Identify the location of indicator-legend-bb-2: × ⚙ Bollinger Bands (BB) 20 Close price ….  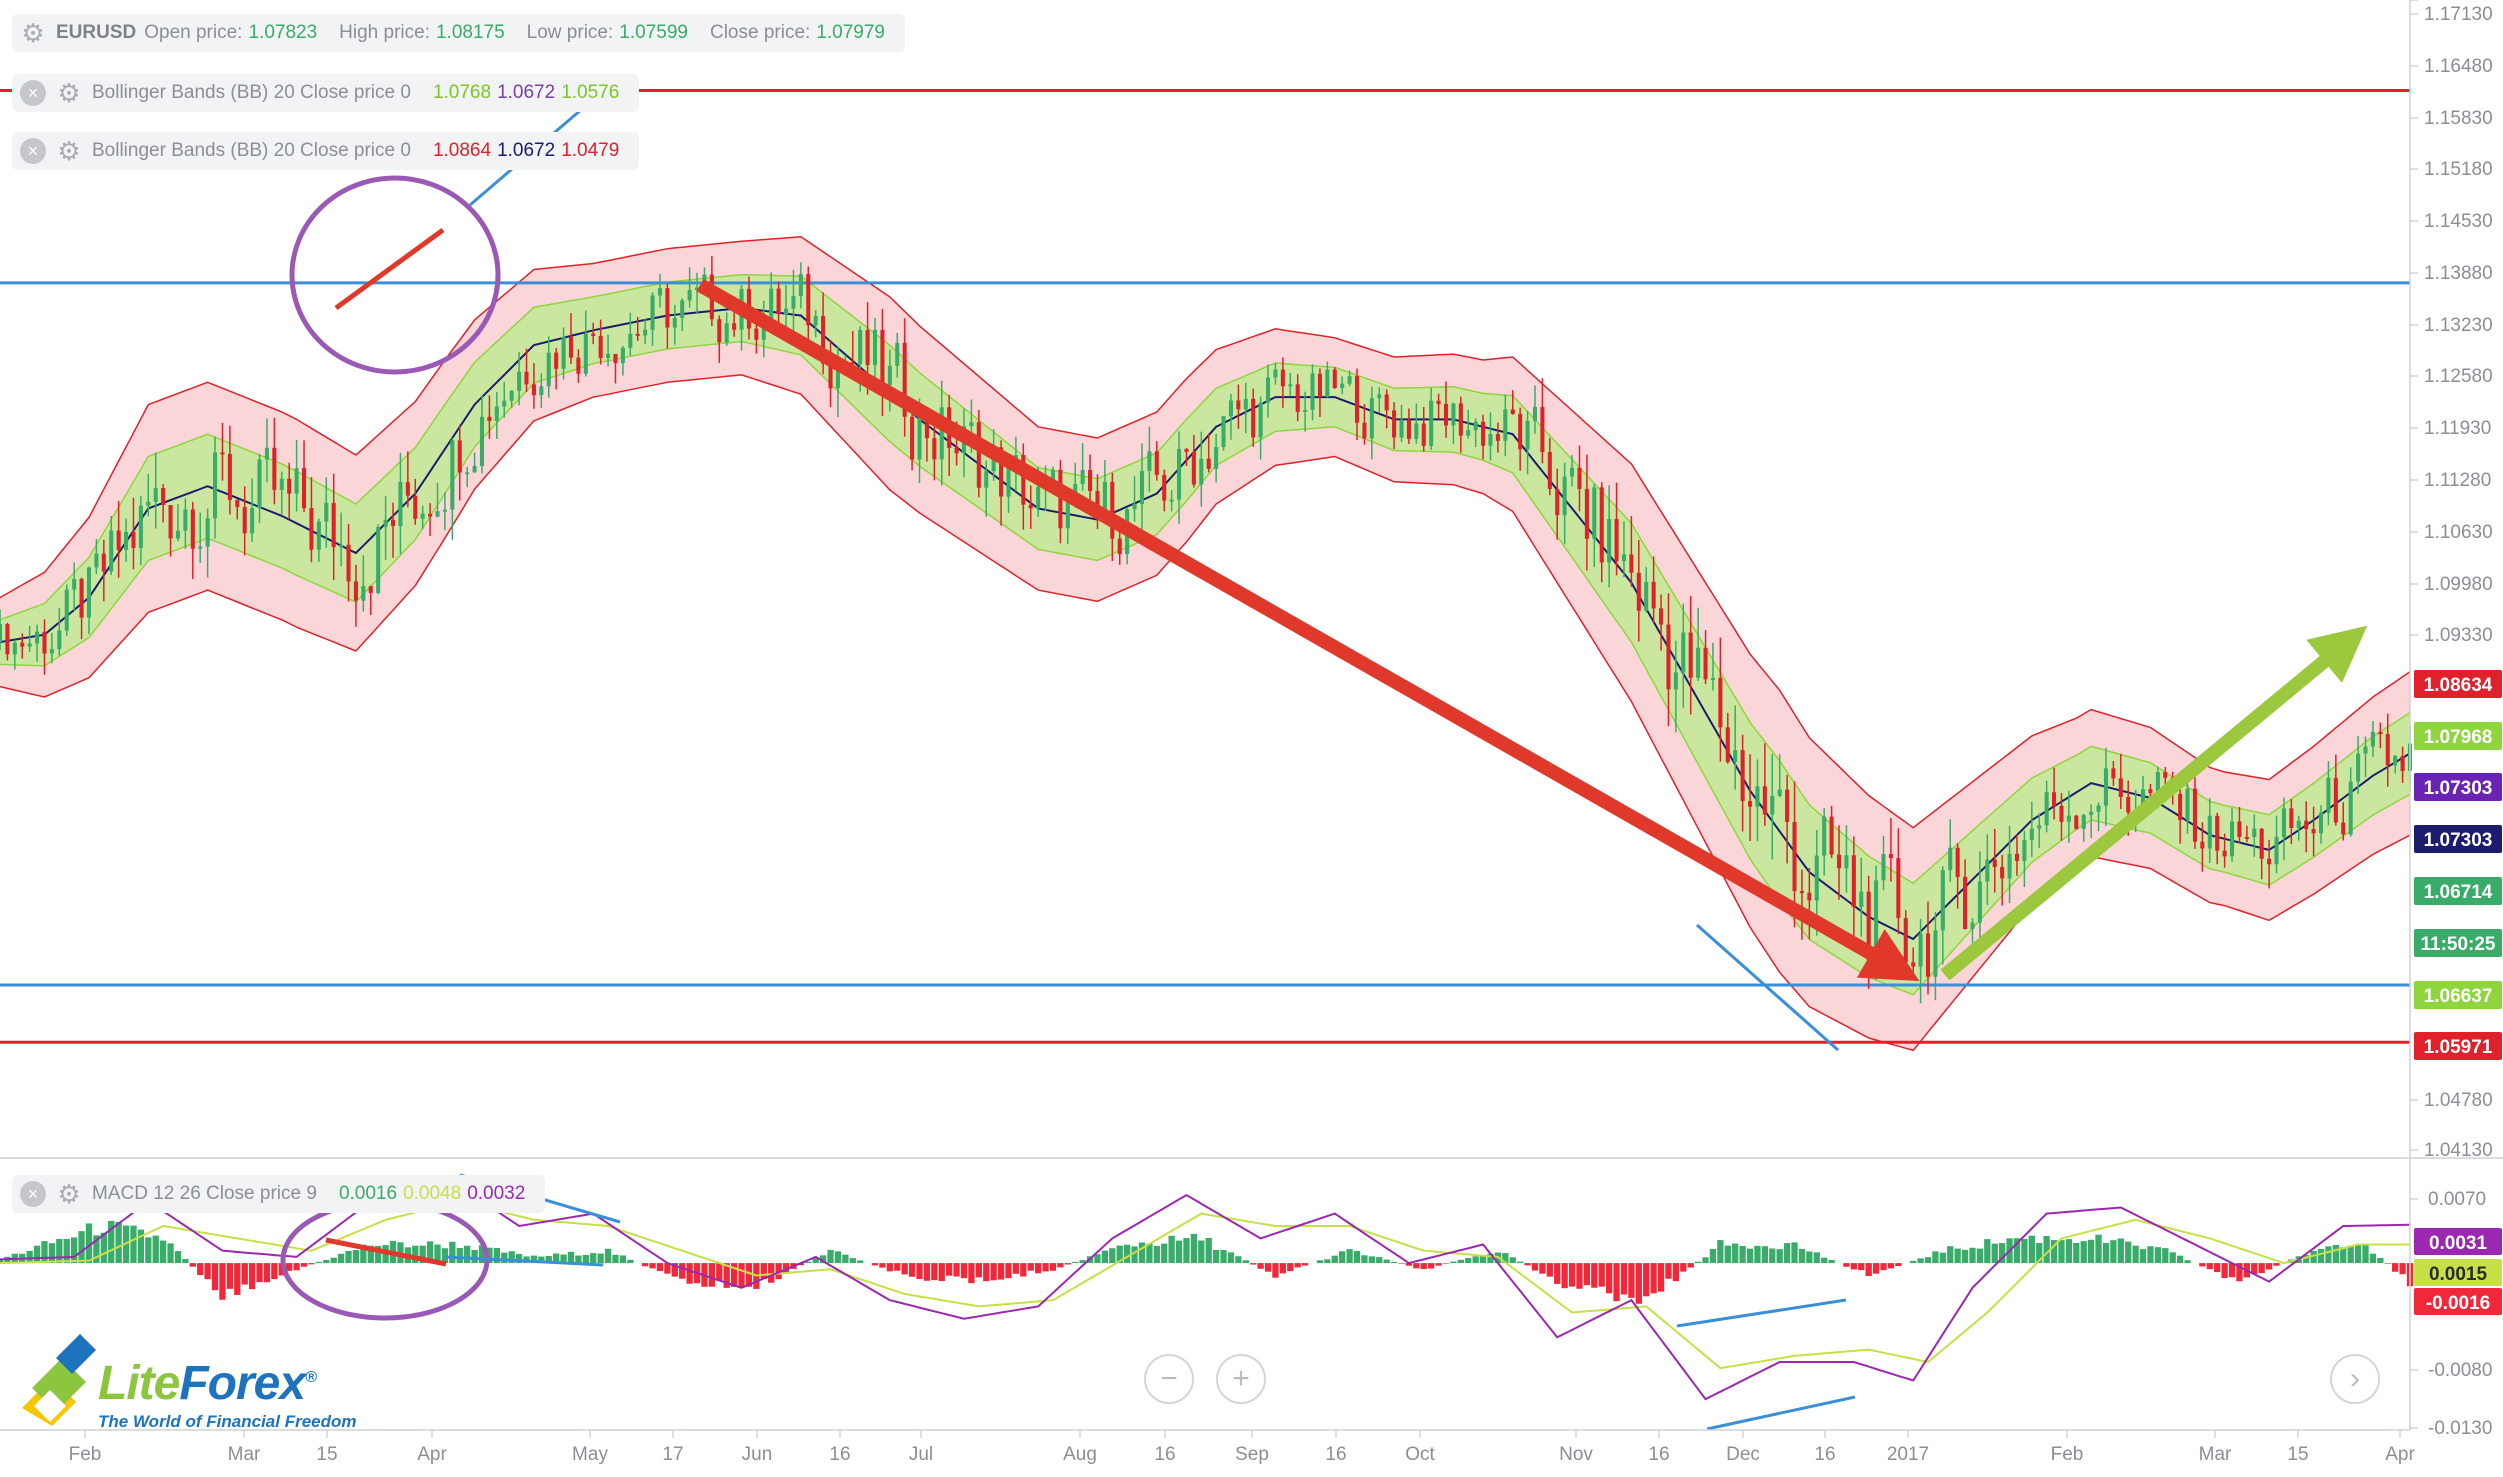
(326, 151).